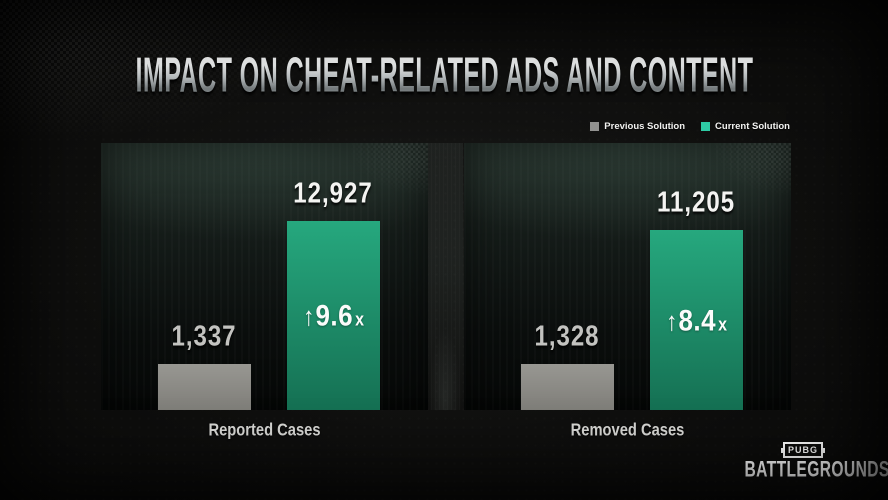  I want to click on pubg-battlegrounds-logo: PUBG BATTLEGROUNDS, so click(808, 461).